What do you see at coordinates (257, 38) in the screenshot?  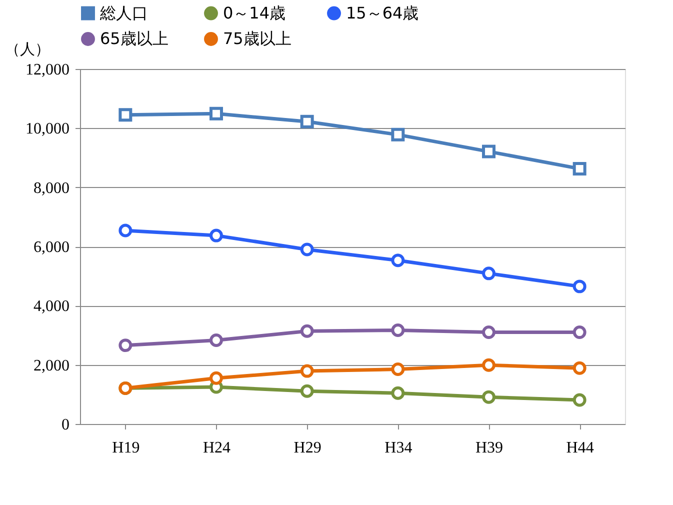 I see `legend-label: 75歳以上` at bounding box center [257, 38].